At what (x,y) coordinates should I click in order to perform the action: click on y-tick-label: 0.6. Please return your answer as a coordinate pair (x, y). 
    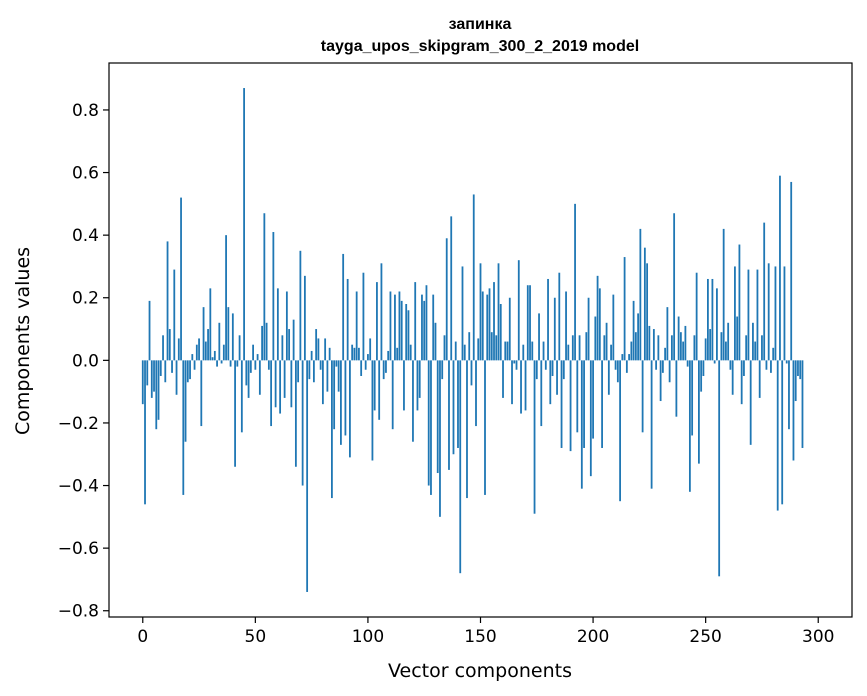
    Looking at the image, I should click on (85, 174).